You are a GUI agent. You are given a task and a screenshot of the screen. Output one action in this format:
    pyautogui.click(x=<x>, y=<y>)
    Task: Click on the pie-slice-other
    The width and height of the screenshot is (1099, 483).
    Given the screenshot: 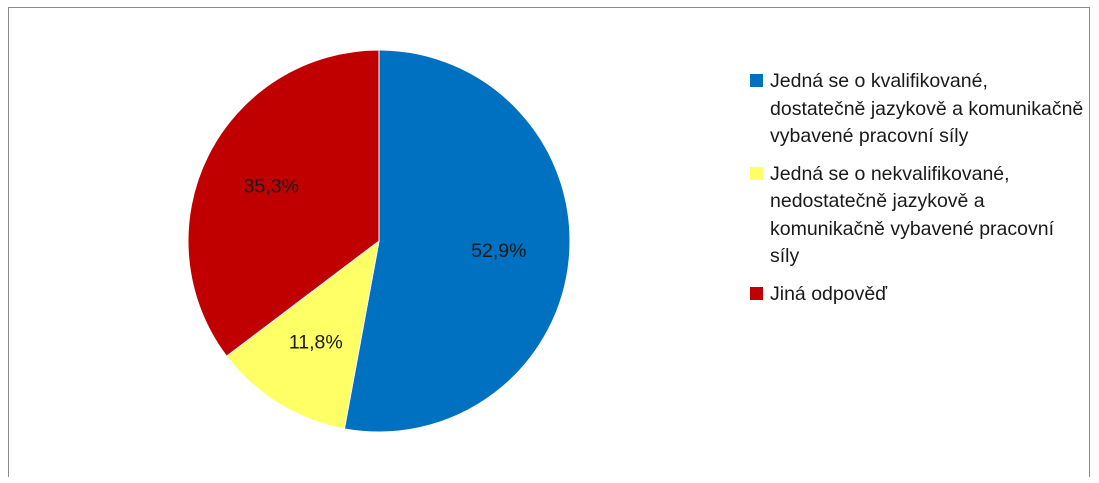 What is the action you would take?
    pyautogui.click(x=283, y=203)
    